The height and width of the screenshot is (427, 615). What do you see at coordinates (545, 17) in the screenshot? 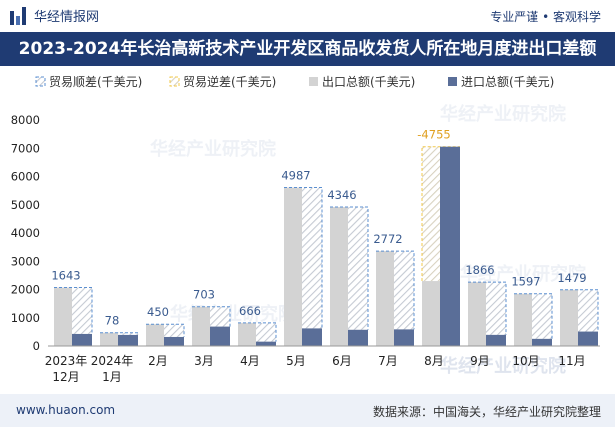
I see `tagline: 专业严谨 • 客观科学` at bounding box center [545, 17].